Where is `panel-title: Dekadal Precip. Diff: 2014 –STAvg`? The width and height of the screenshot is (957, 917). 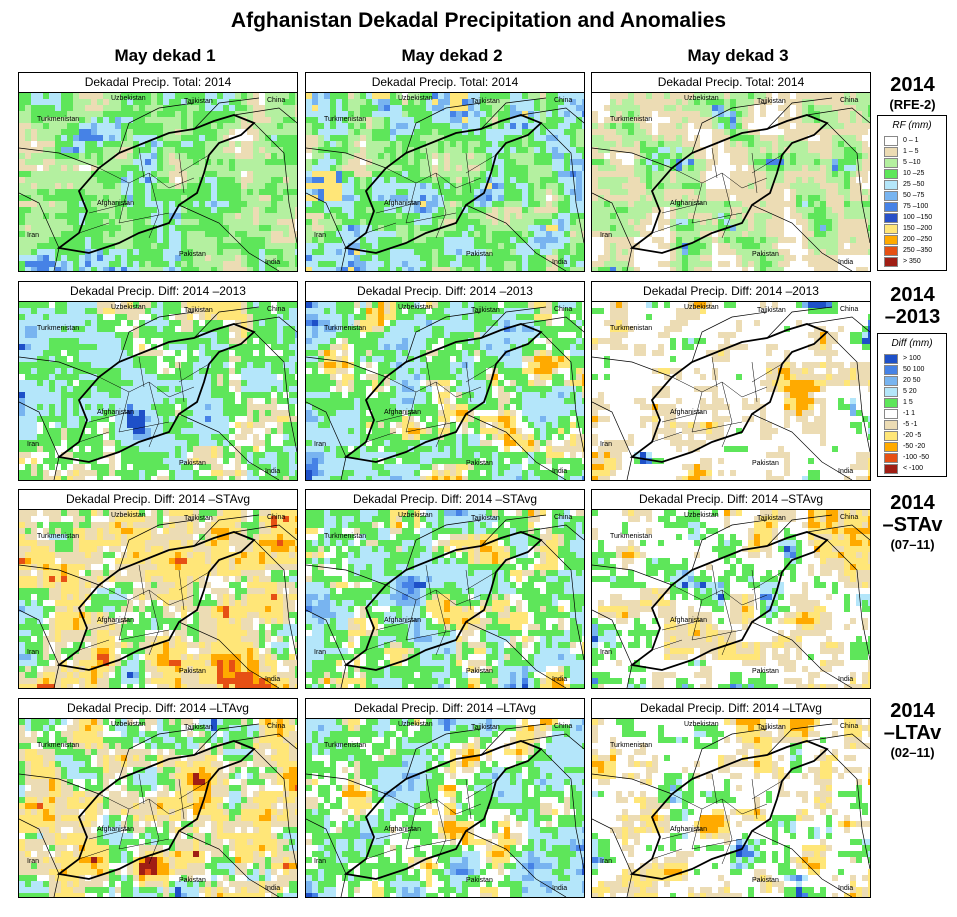
panel-title: Dekadal Precip. Diff: 2014 –STAvg is located at coordinates (445, 500).